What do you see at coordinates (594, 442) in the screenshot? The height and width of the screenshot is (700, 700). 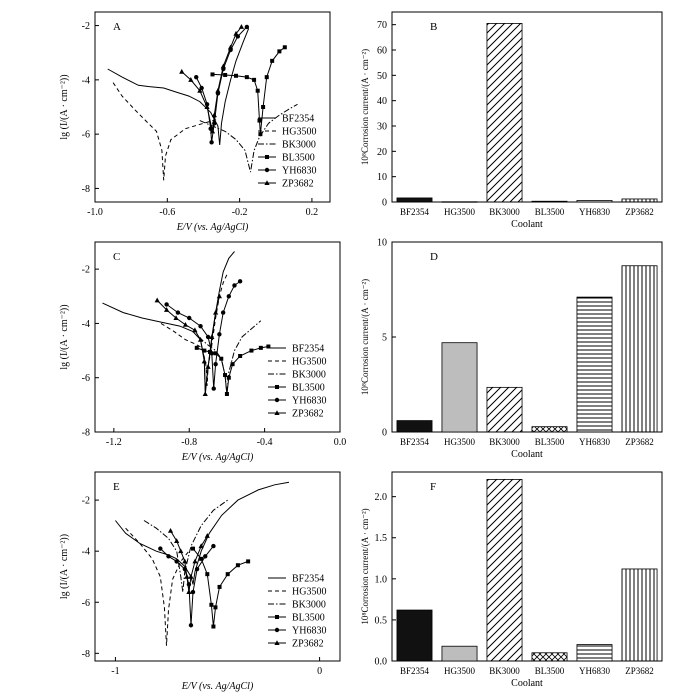 I see `category-label: YH6830` at bounding box center [594, 442].